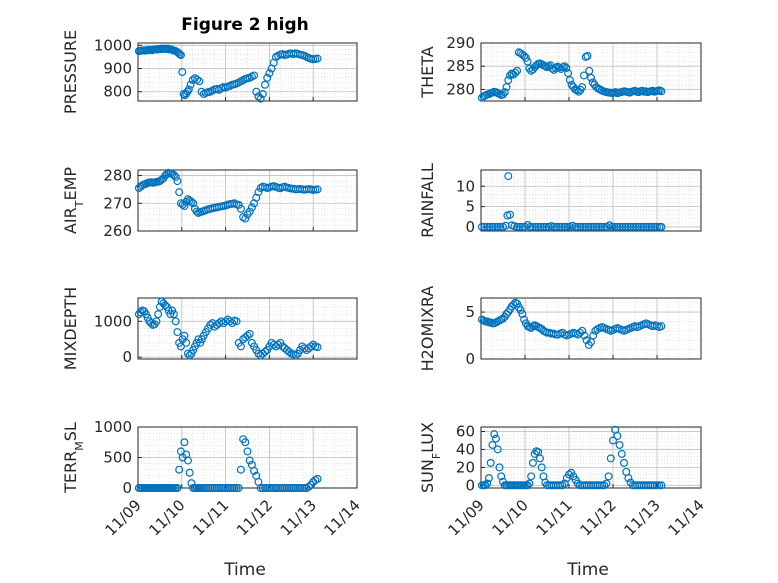 Image resolution: width=778 pixels, height=583 pixels. What do you see at coordinates (117, 69) in the screenshot?
I see `y-tick-label: 900` at bounding box center [117, 69].